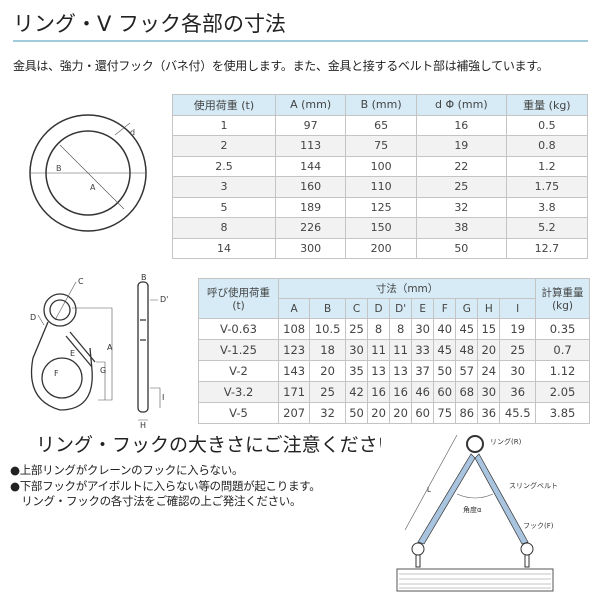 The height and width of the screenshot is (600, 600). What do you see at coordinates (445, 308) in the screenshot?
I see `column-header: F` at bounding box center [445, 308].